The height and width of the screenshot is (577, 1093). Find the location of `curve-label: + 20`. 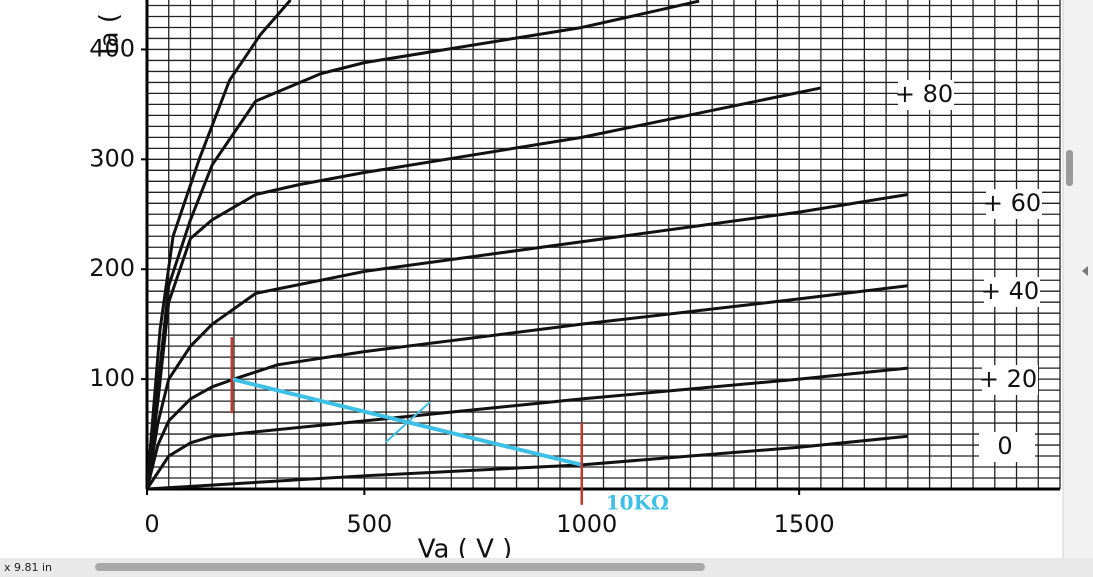

curve-label: + 20 is located at coordinates (1008, 379).